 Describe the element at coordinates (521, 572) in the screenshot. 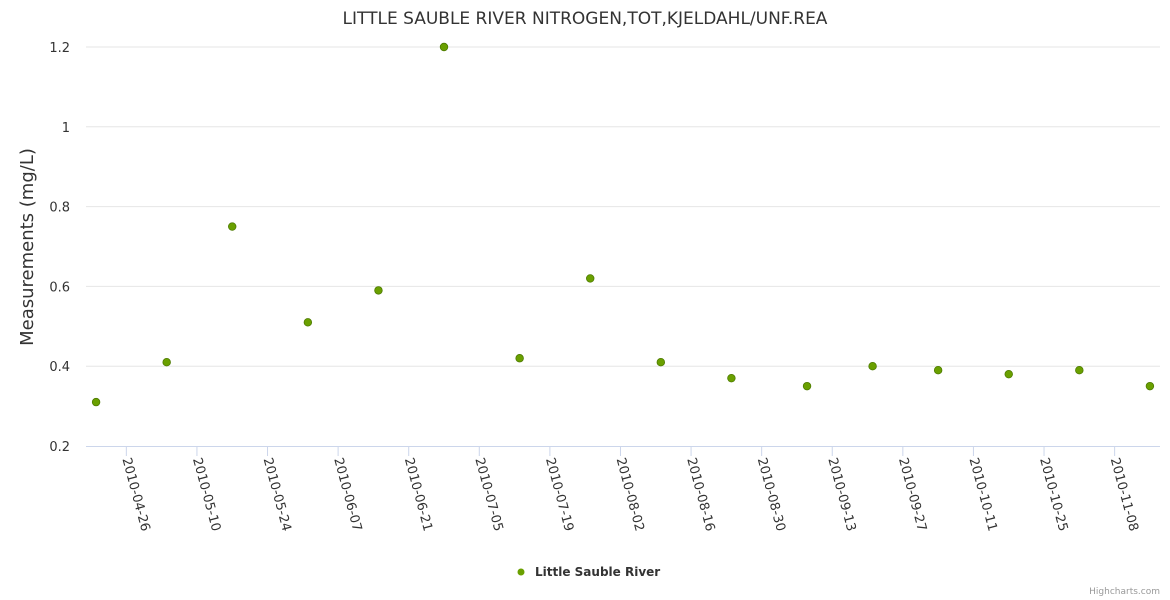

I see `legend-marker` at that location.